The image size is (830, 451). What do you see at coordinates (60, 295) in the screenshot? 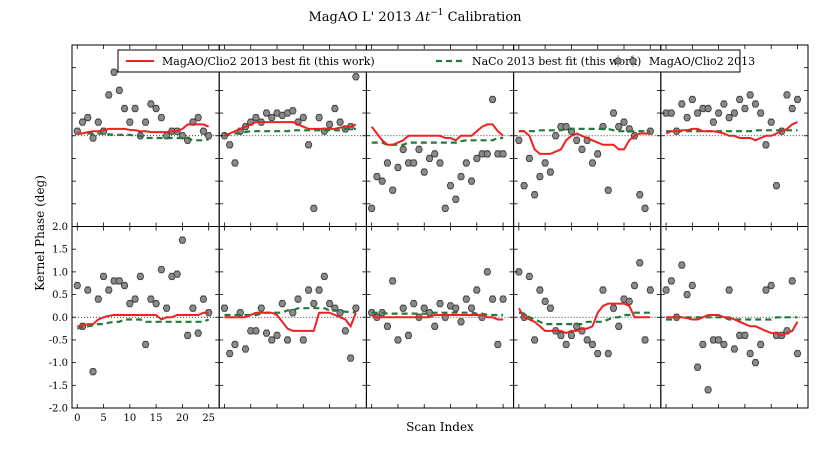
I see `y-tick-label: 0.5` at bounding box center [60, 295].